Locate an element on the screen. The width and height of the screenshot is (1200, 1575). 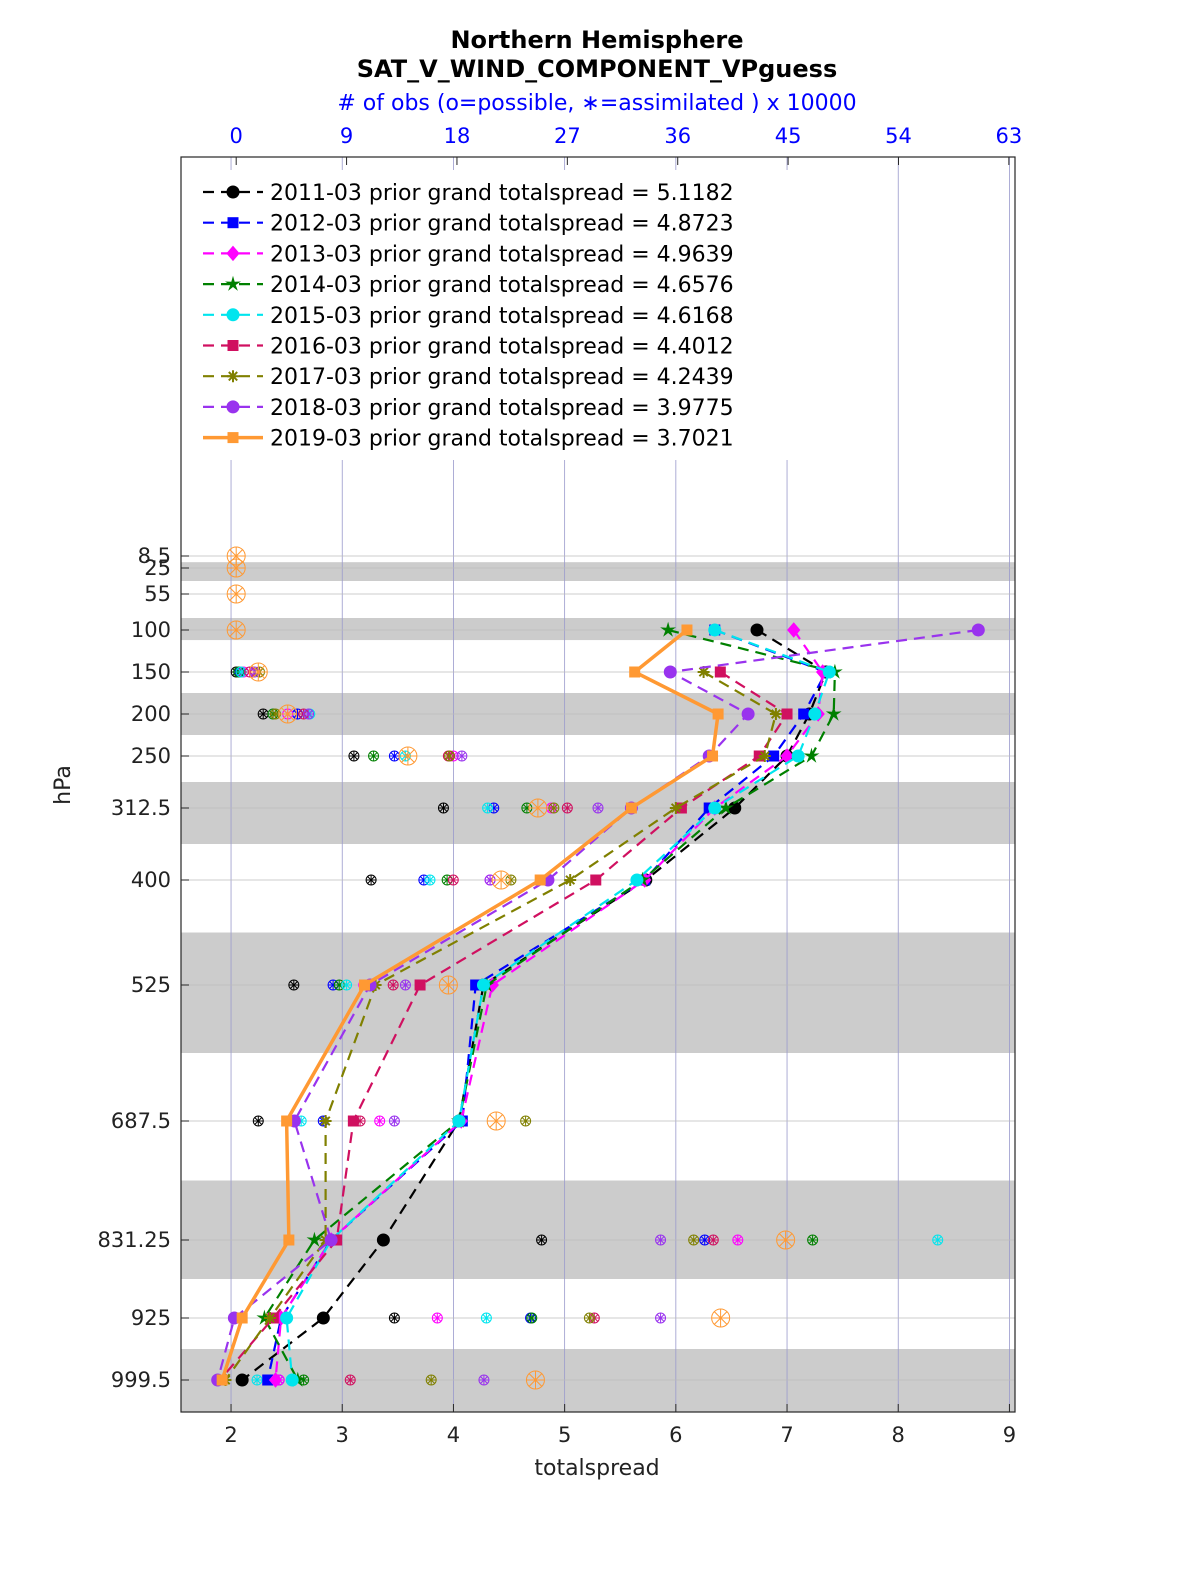
obs-s0-l11-assimilated is located at coordinates (541, 1240).